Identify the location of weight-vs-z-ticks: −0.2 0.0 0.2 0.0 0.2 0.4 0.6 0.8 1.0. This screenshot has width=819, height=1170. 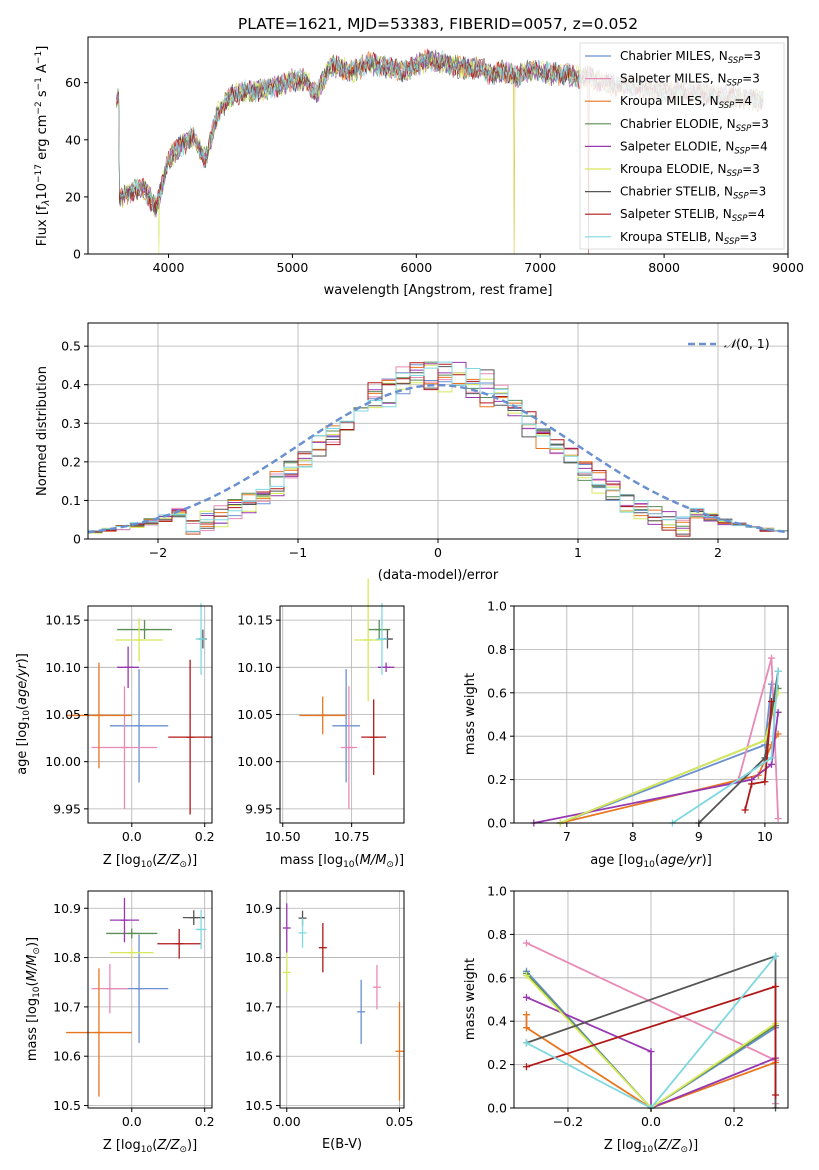
(615, 1007).